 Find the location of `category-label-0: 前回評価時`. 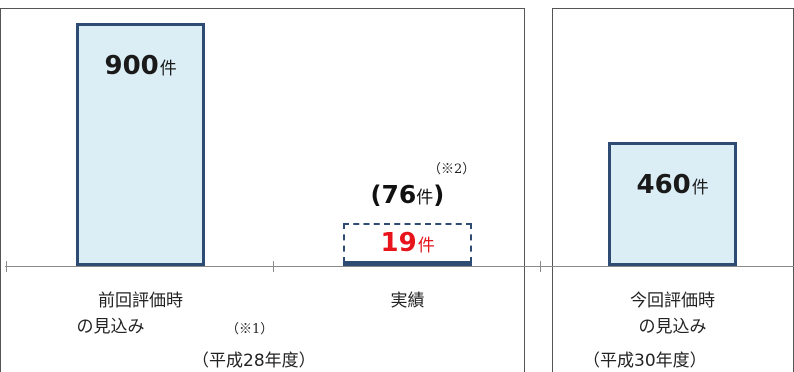

category-label-0: 前回評価時 is located at coordinates (140, 301).